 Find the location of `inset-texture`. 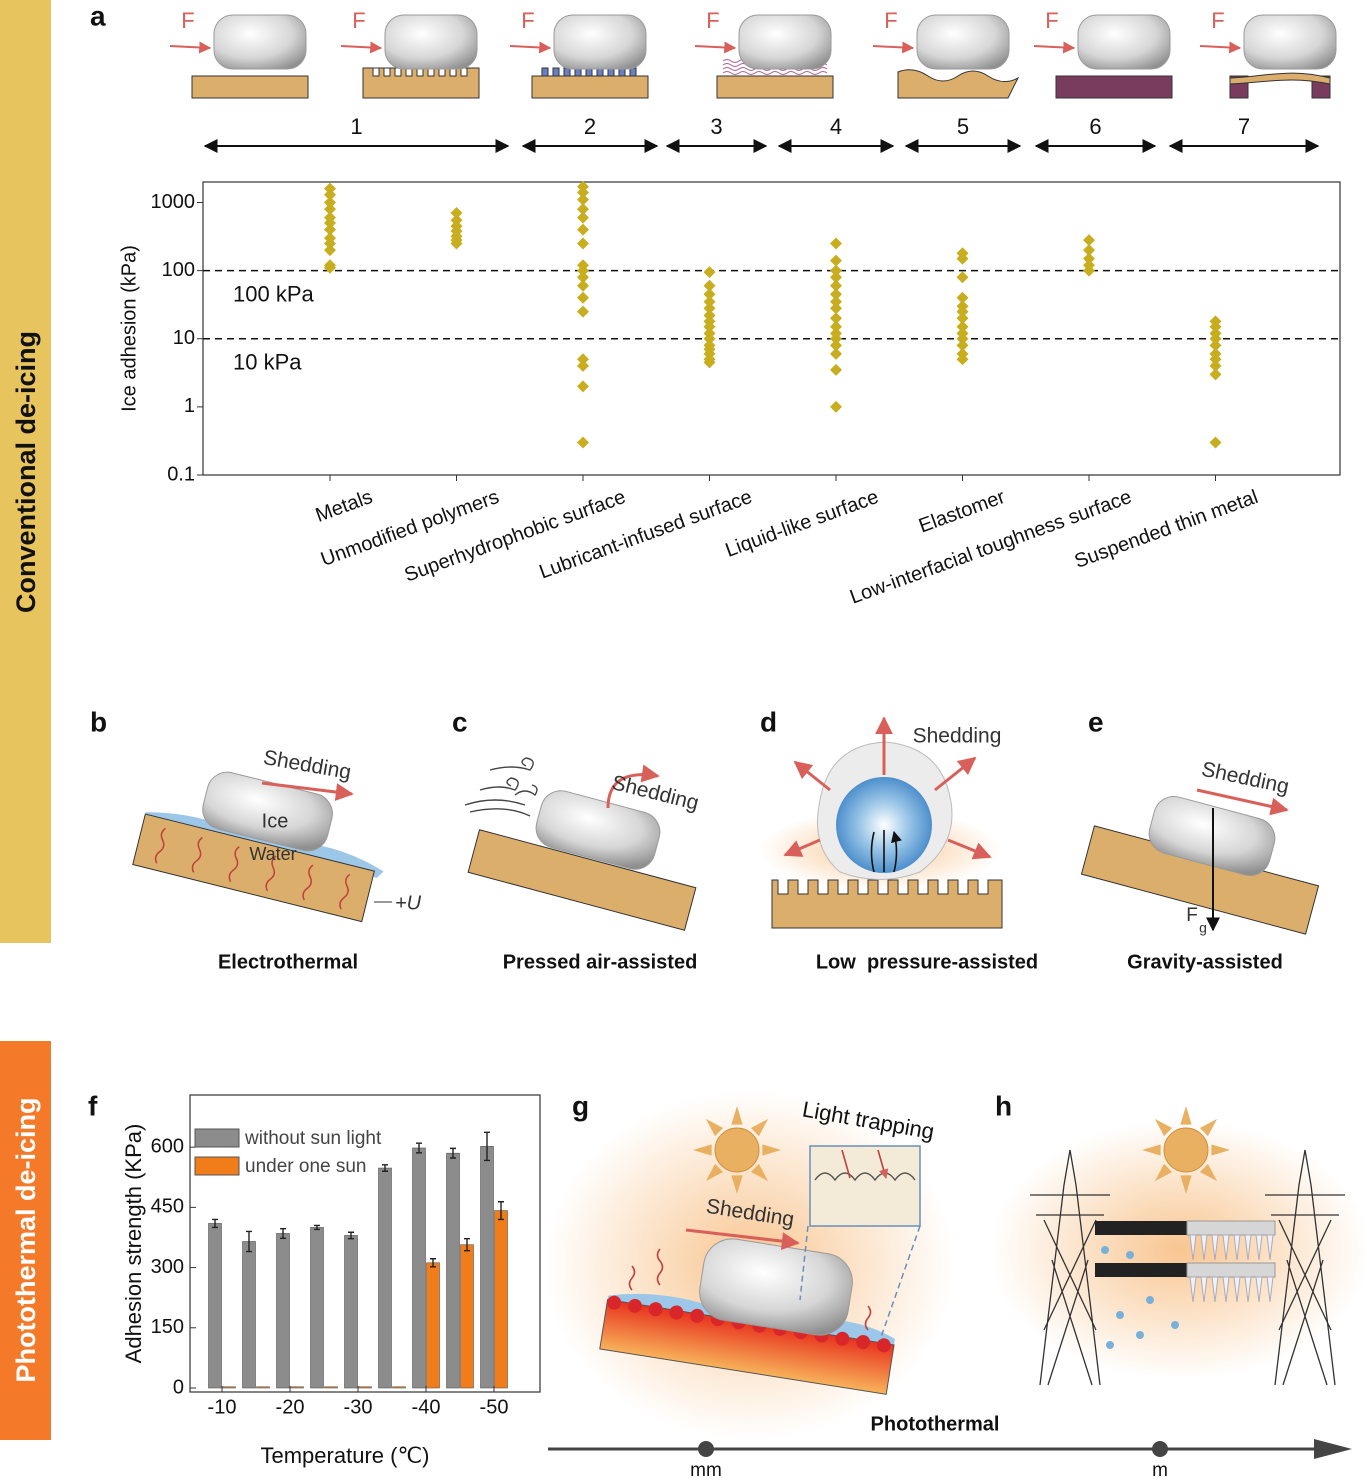

inset-texture is located at coordinates (865, 1177).